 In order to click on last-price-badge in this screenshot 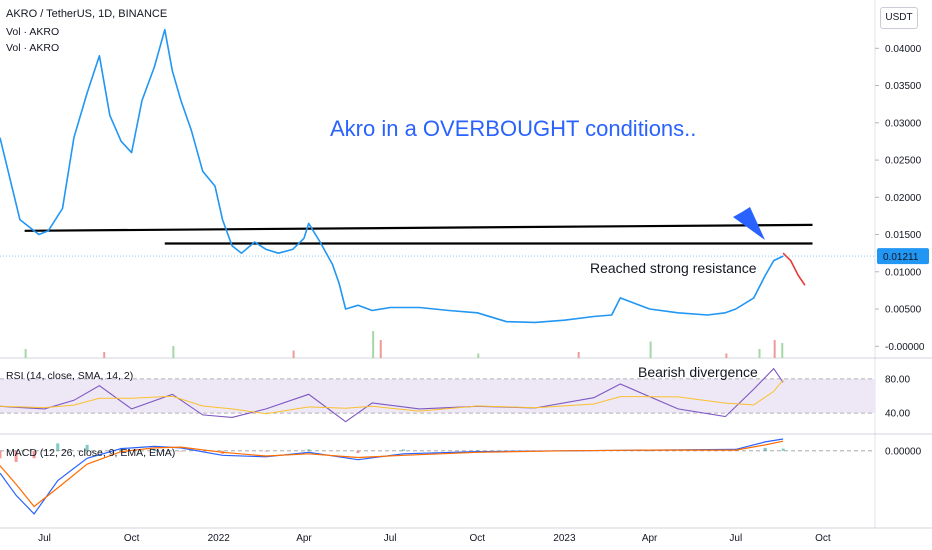, I will do `click(903, 256)`.